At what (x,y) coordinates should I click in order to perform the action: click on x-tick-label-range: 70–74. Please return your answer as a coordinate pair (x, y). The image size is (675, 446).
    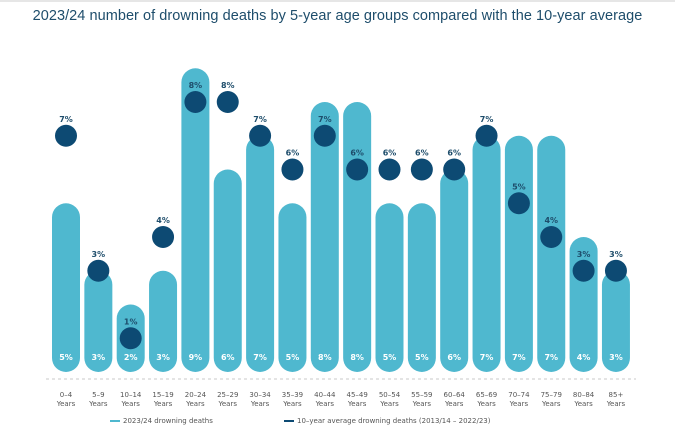
    Looking at the image, I should click on (519, 395).